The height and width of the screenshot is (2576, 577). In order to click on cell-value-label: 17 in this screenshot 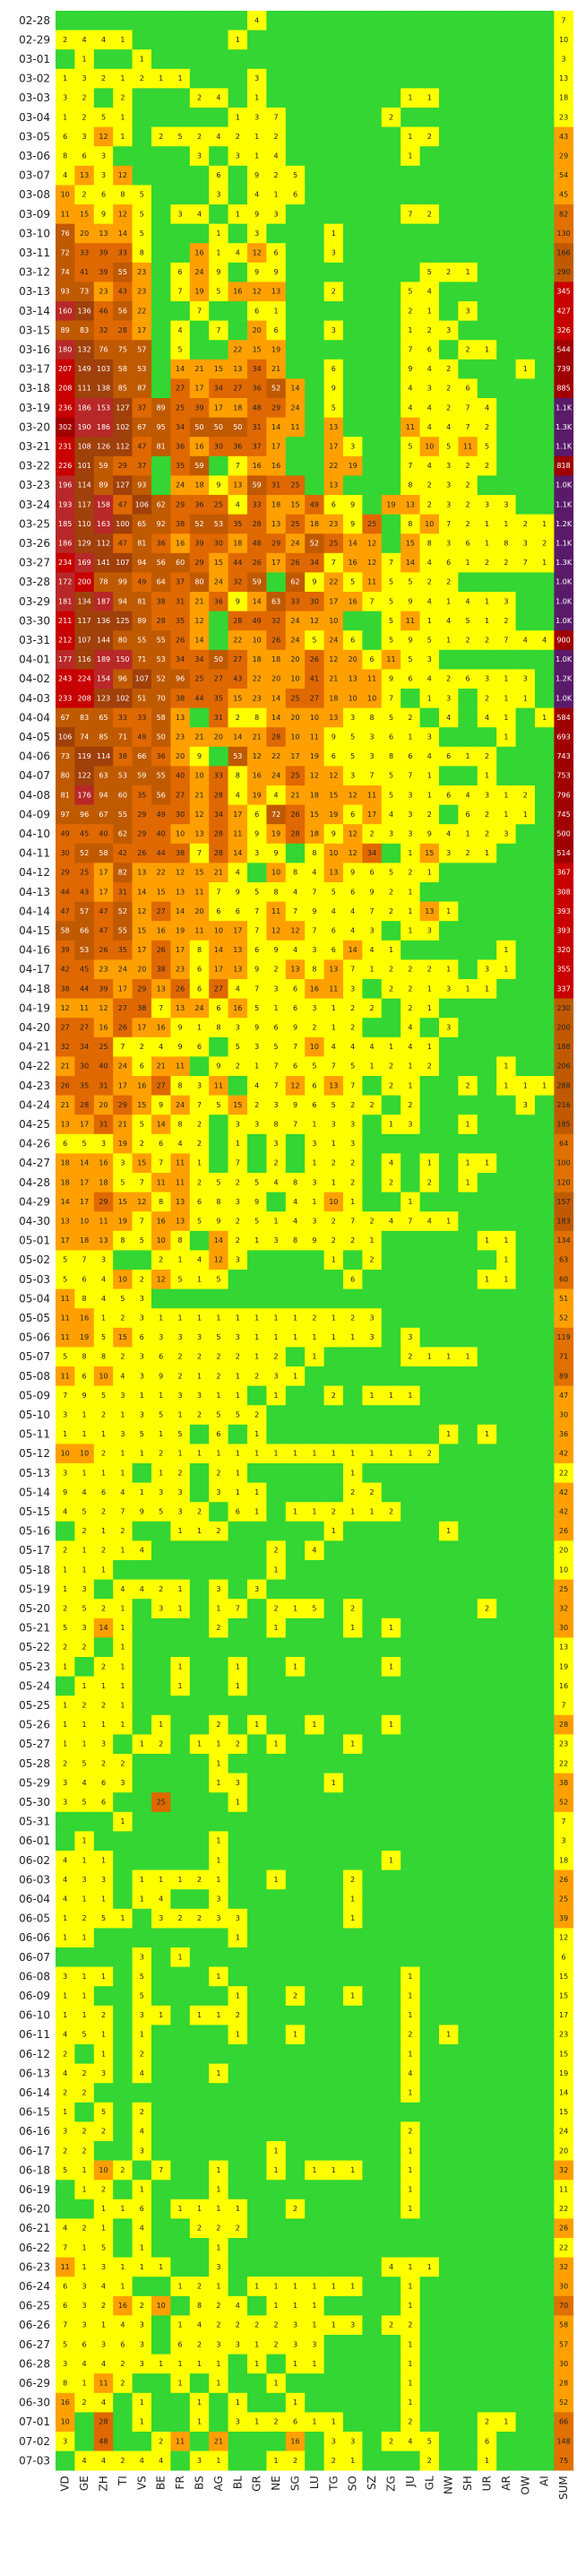, I will do `click(275, 563)`.